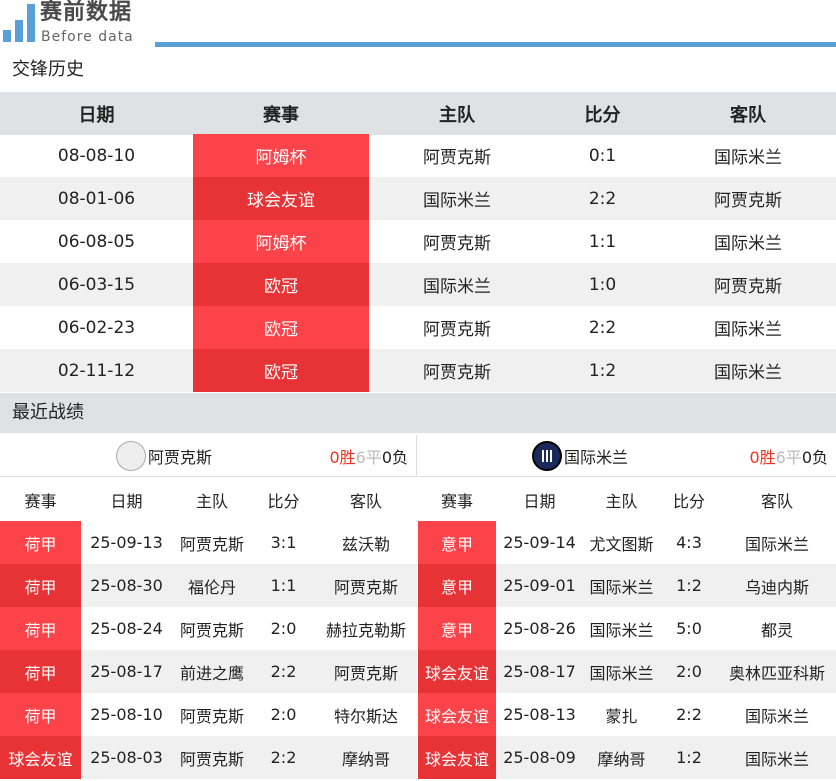  Describe the element at coordinates (365, 759) in the screenshot. I see `recent-row-left-cell: 摩纳哥` at that location.